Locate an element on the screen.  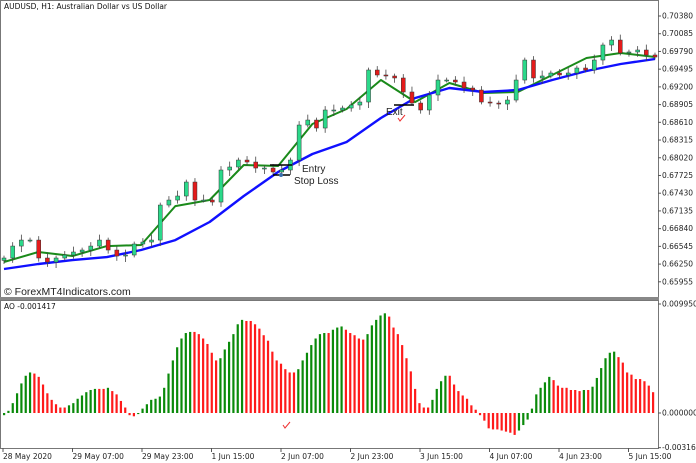
price-tick-label: 0.67135 is located at coordinates (677, 210).